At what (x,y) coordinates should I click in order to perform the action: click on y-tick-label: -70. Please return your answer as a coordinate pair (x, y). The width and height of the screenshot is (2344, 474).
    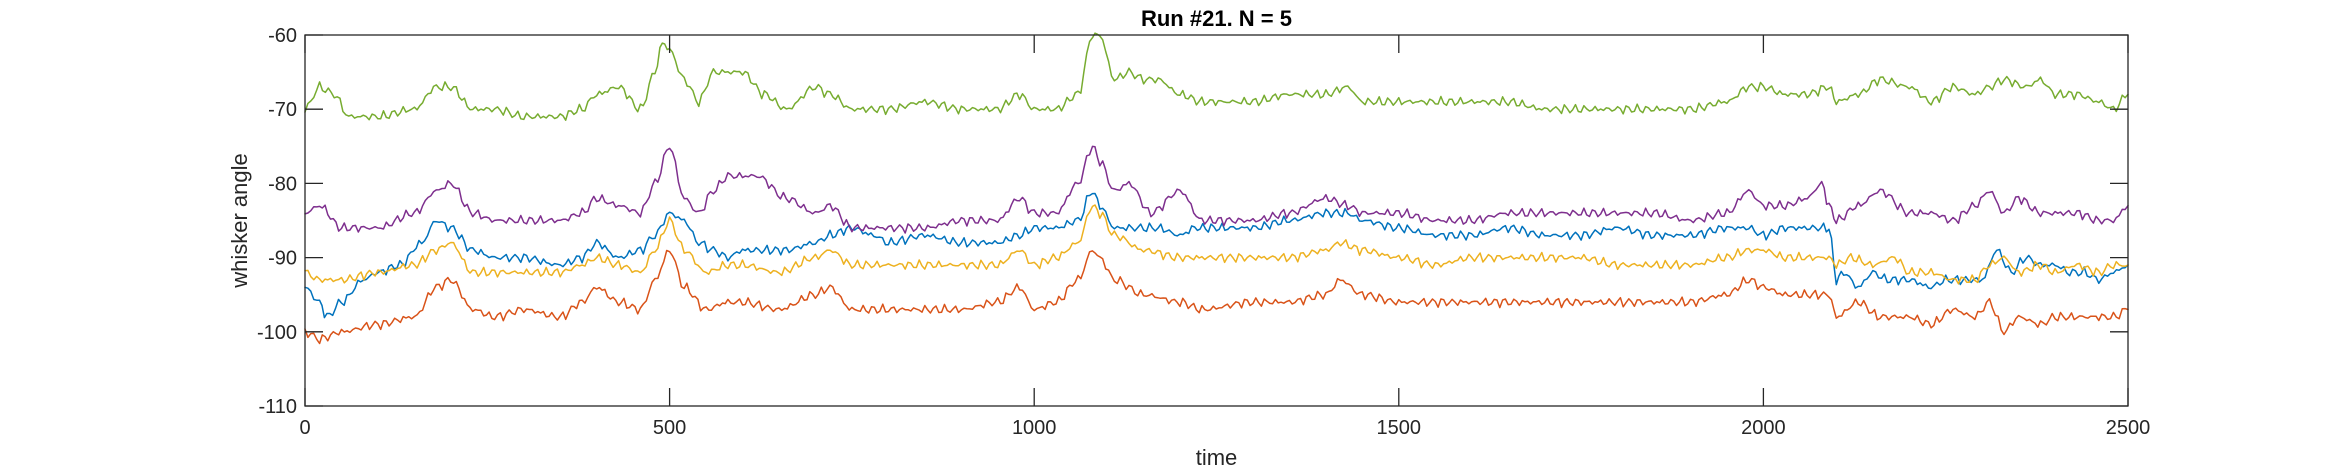
    Looking at the image, I should click on (282, 110).